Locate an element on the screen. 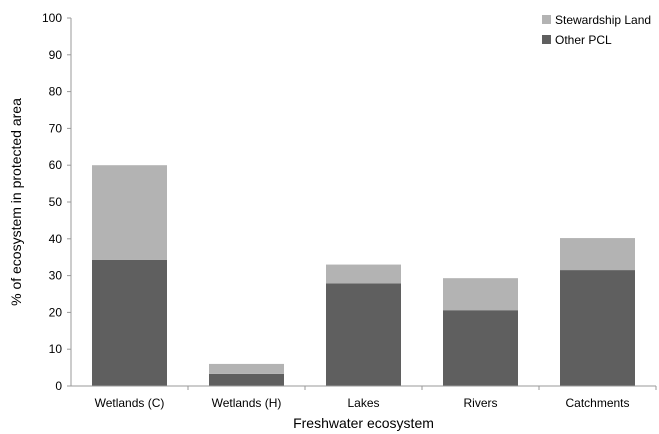 The height and width of the screenshot is (434, 659). x-tick-label: Wetlands (H) is located at coordinates (247, 403).